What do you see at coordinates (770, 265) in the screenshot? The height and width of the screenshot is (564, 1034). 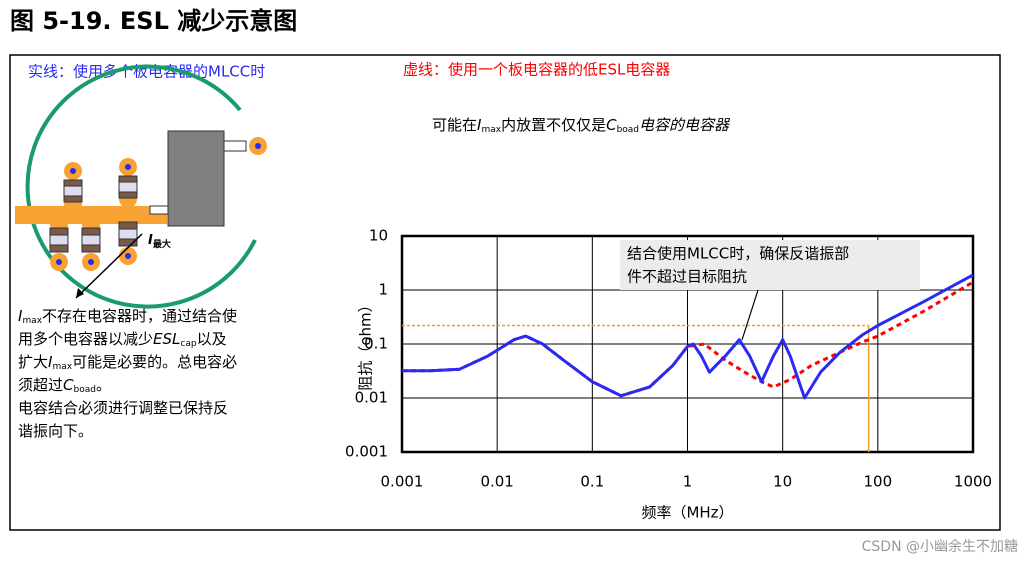 I see `callout-box` at bounding box center [770, 265].